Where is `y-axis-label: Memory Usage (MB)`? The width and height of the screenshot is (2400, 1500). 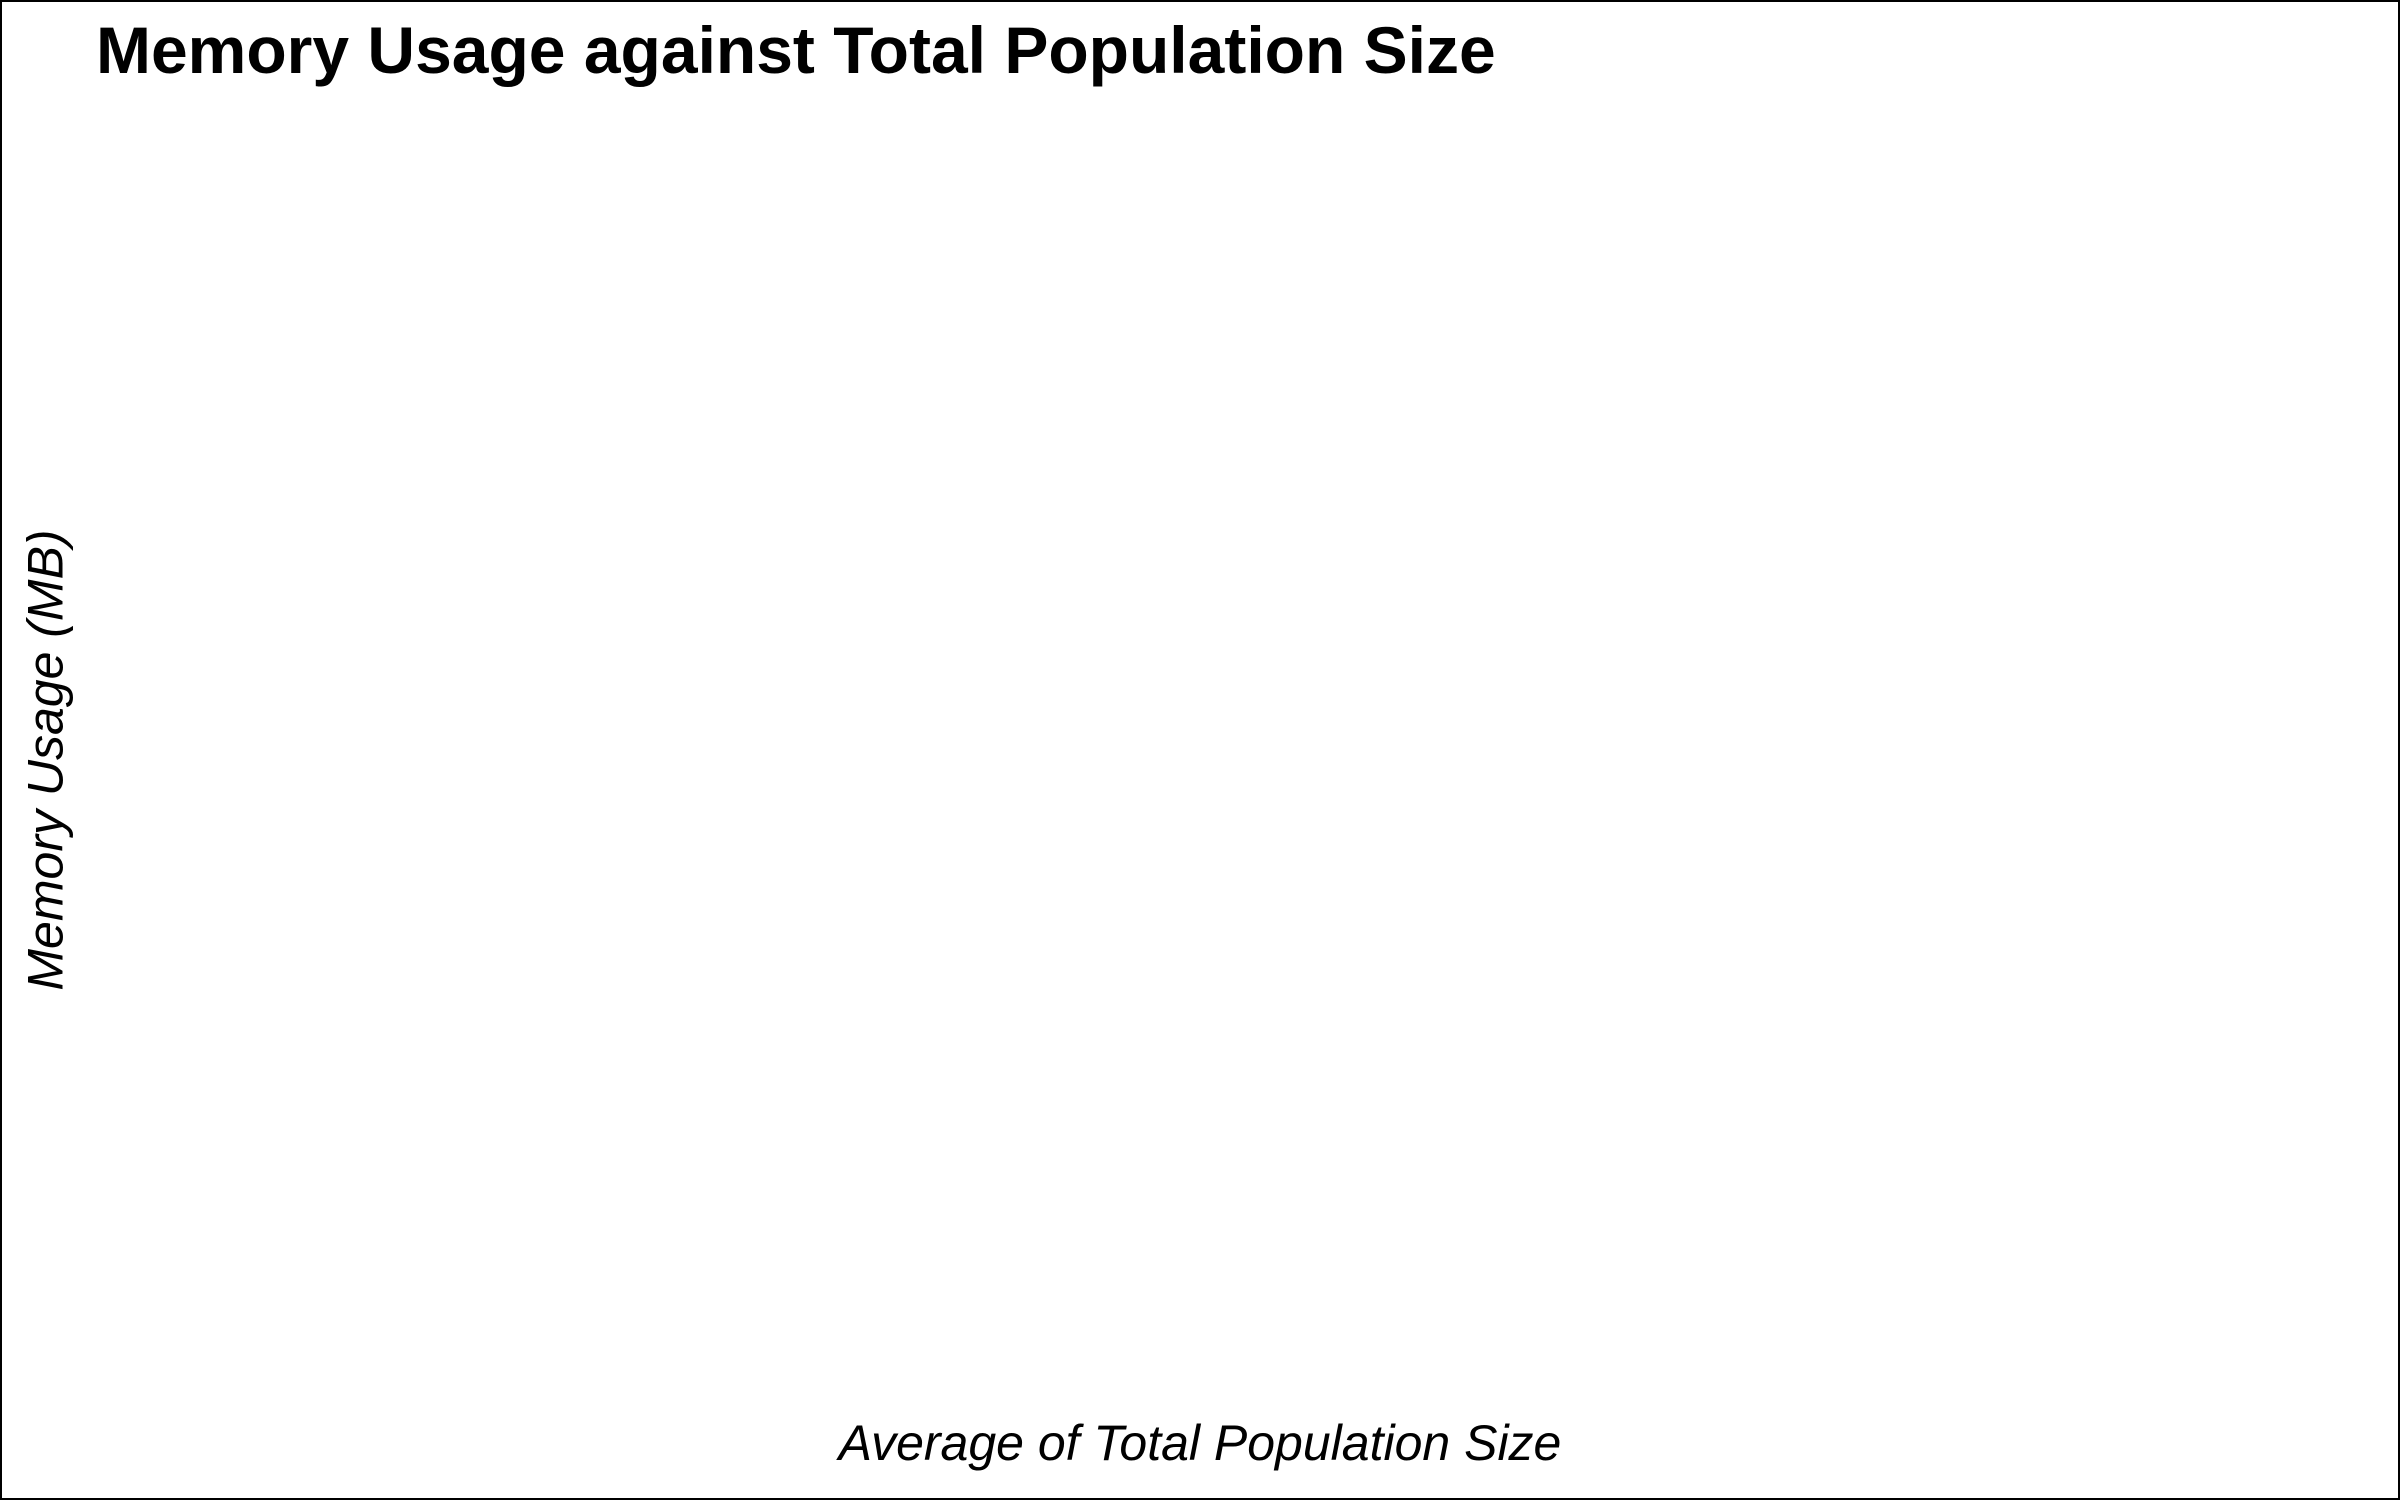 y-axis-label: Memory Usage (MB) is located at coordinates (45, 760).